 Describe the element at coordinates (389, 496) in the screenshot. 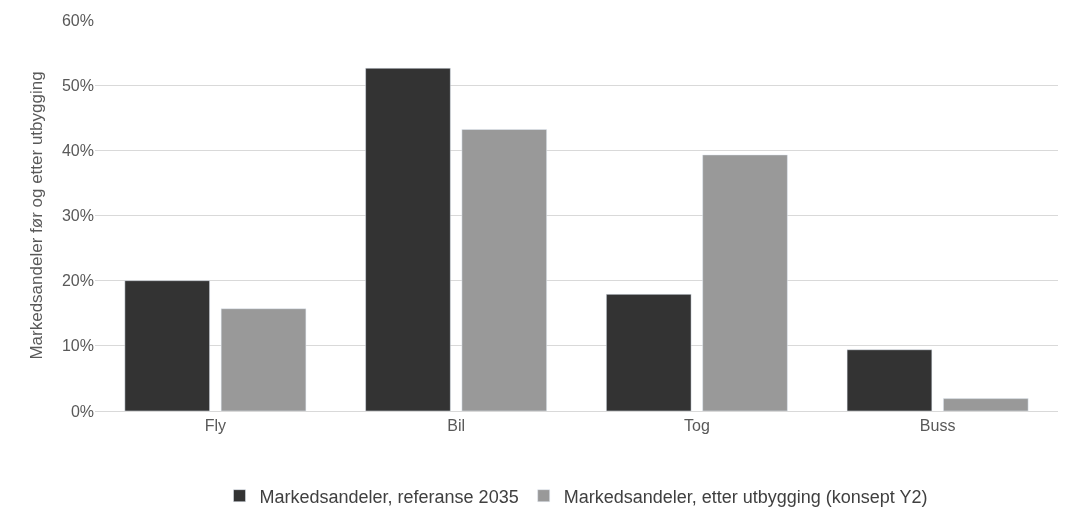

I see `legend-label: Markedsandeler, referanse 2035` at that location.